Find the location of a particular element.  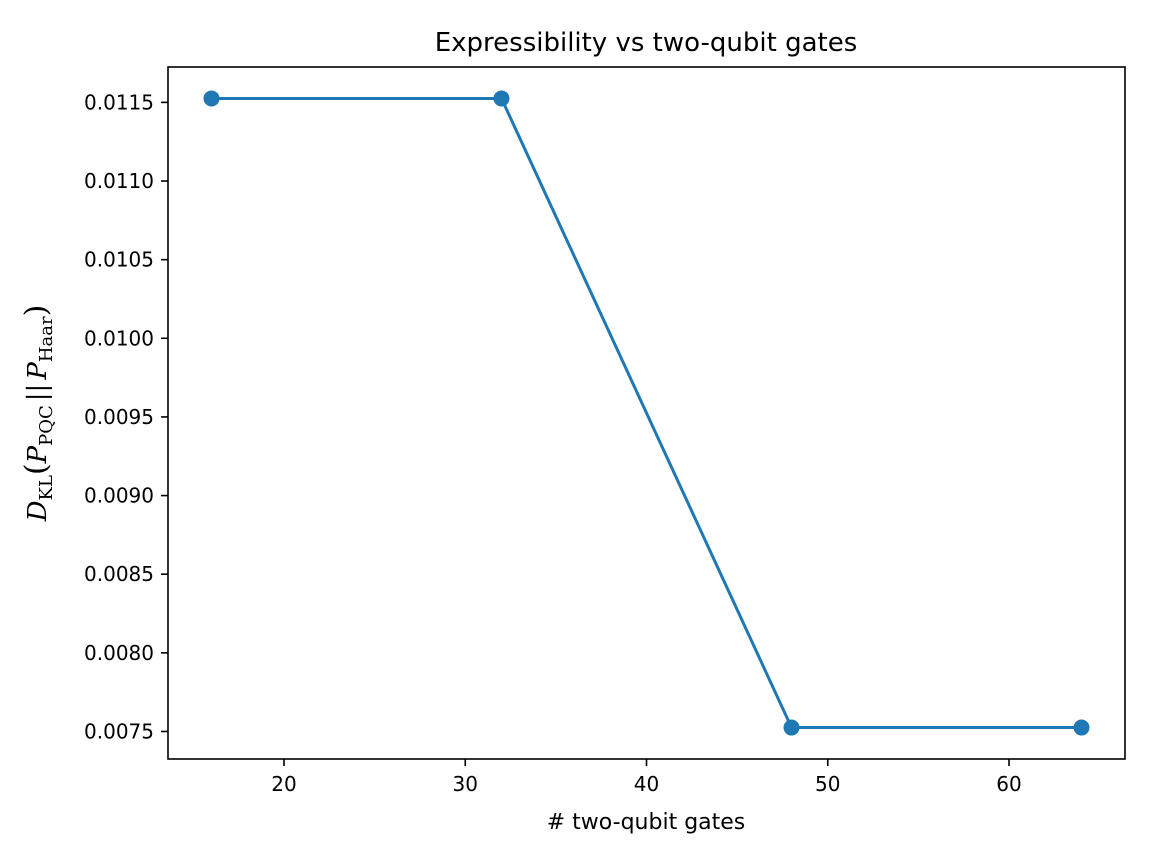

y-tick-label: 0.0100 is located at coordinates (119, 338).